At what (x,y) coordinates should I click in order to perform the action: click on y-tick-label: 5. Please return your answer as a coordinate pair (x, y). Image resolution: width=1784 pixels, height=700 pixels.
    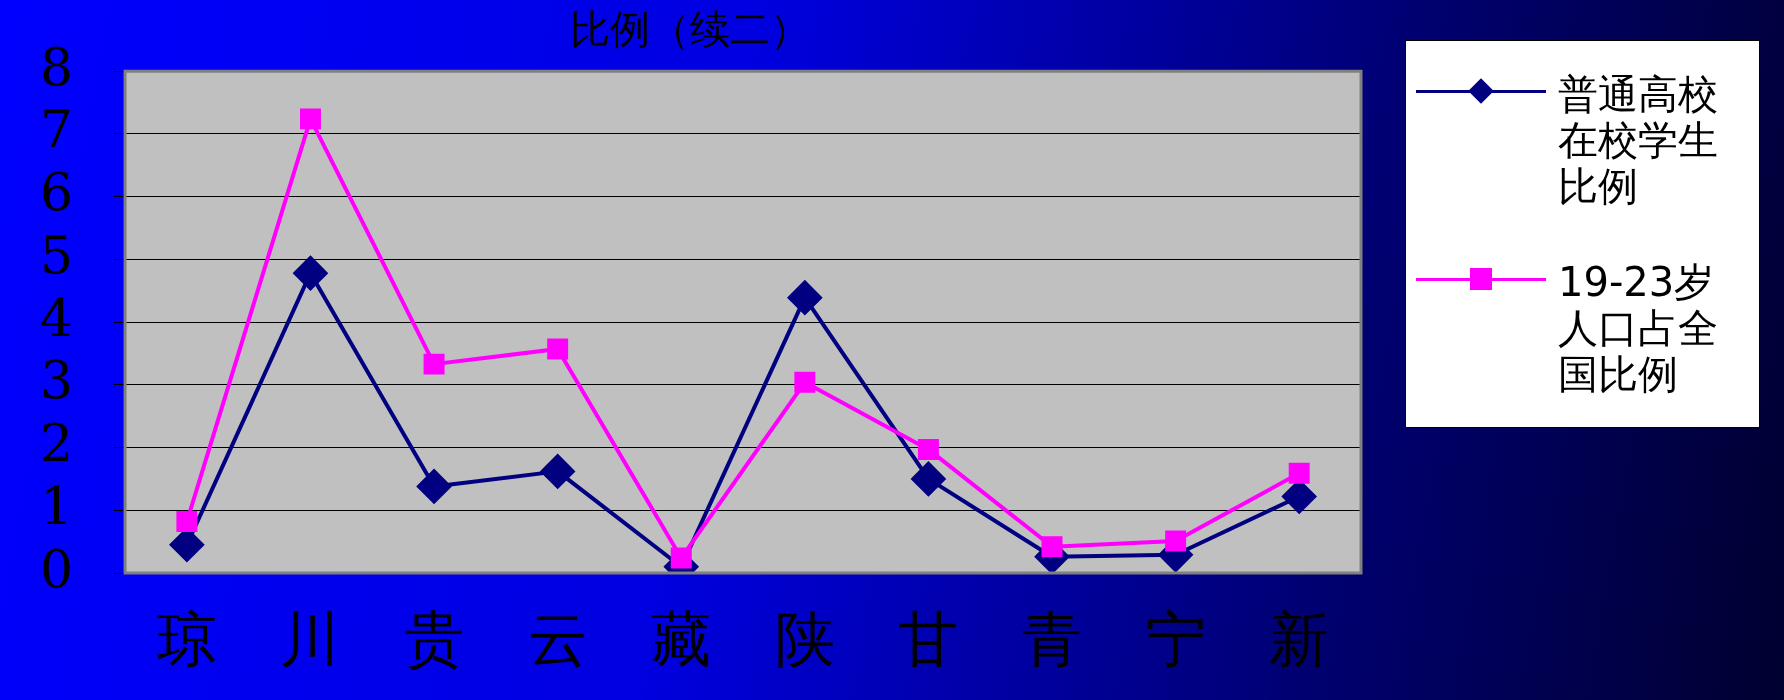
    Looking at the image, I should click on (56, 254).